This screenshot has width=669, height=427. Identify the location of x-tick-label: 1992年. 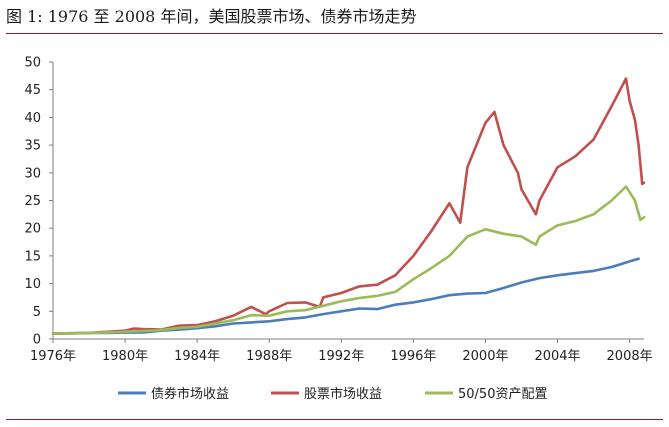
(341, 356).